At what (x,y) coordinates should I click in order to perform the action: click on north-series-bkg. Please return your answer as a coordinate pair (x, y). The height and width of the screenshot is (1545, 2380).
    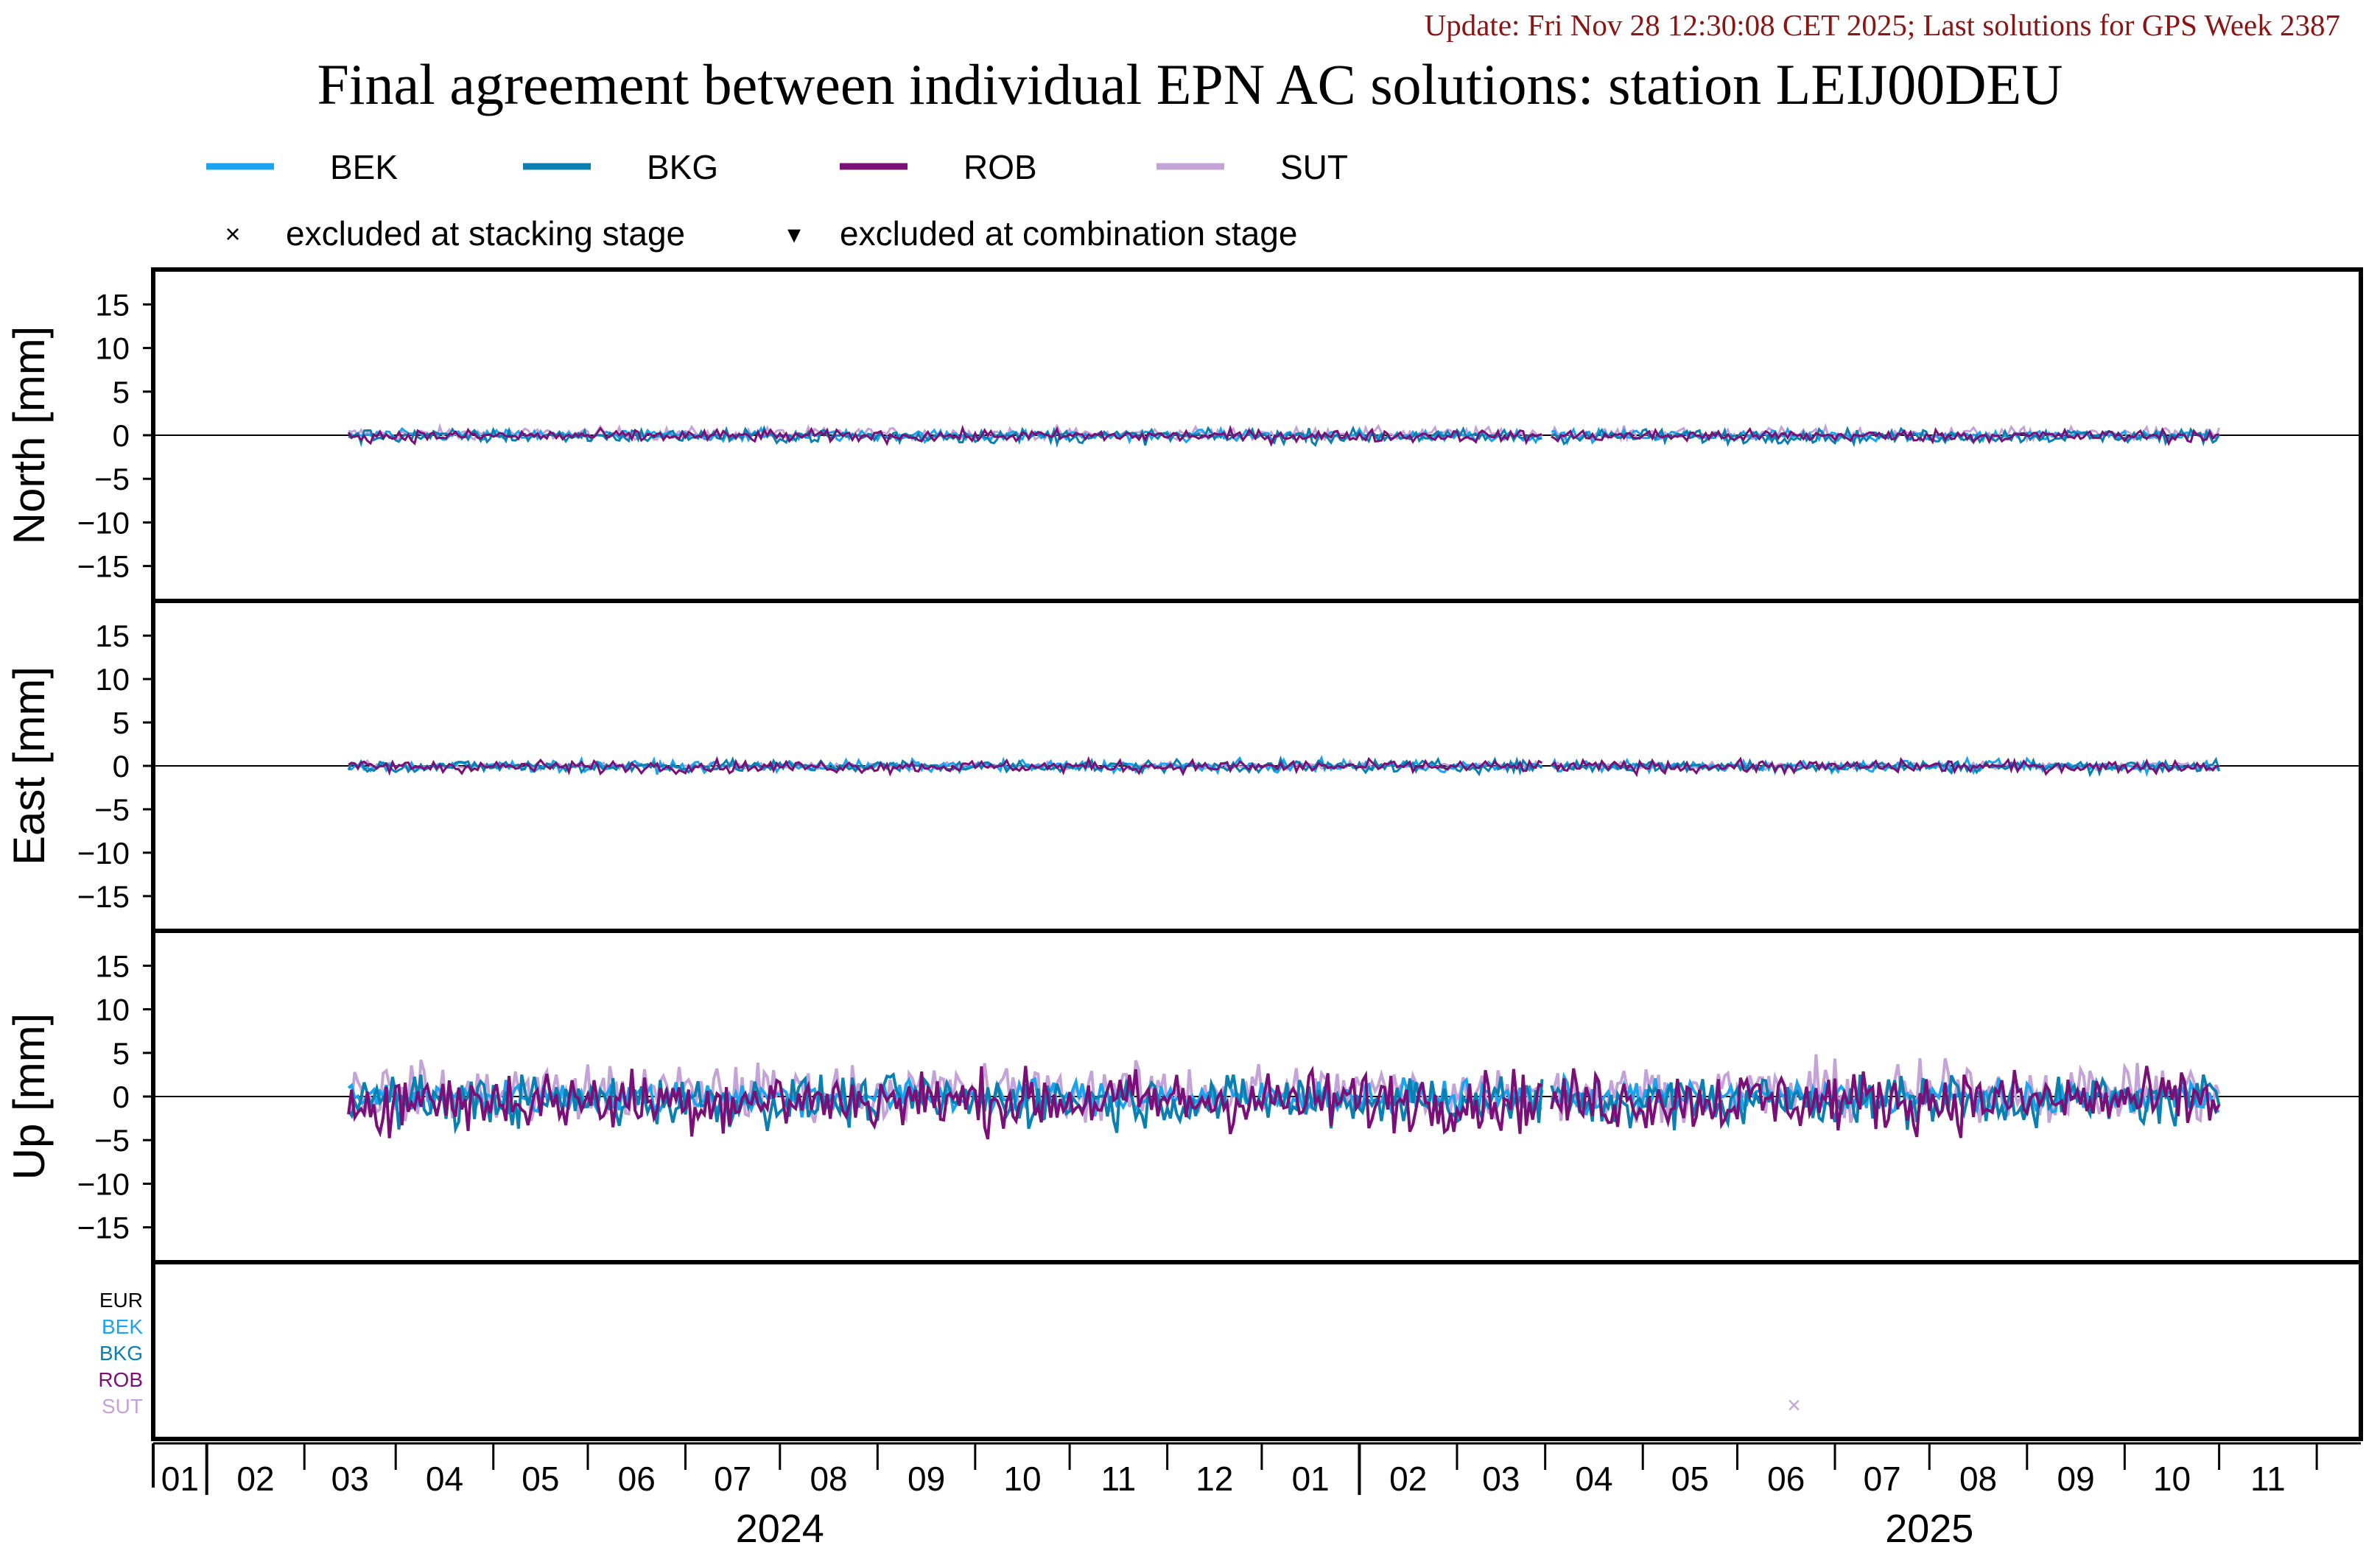
    Looking at the image, I should click on (945, 436).